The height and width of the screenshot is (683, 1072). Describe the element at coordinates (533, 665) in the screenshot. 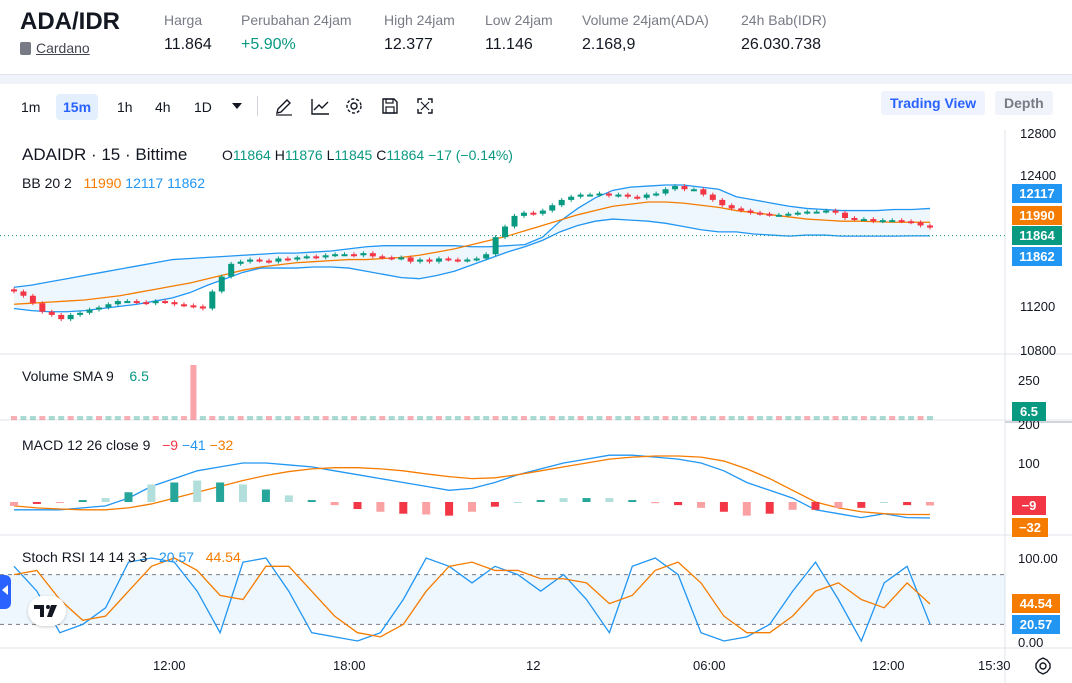

I see `time-axis-label: 12` at that location.